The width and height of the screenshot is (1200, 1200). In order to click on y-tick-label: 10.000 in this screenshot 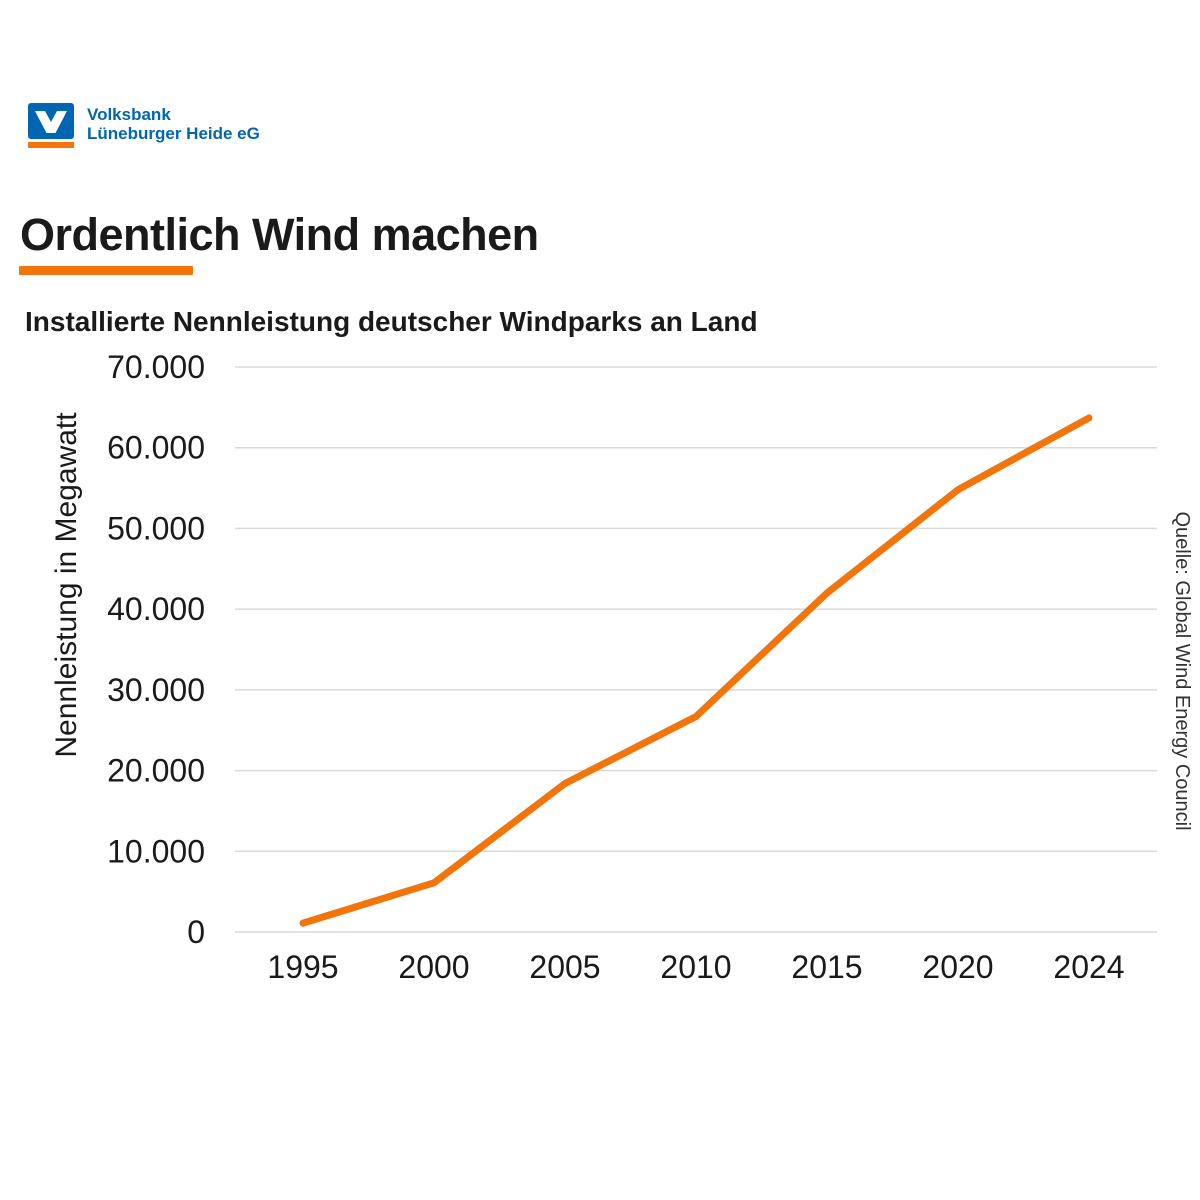, I will do `click(156, 851)`.